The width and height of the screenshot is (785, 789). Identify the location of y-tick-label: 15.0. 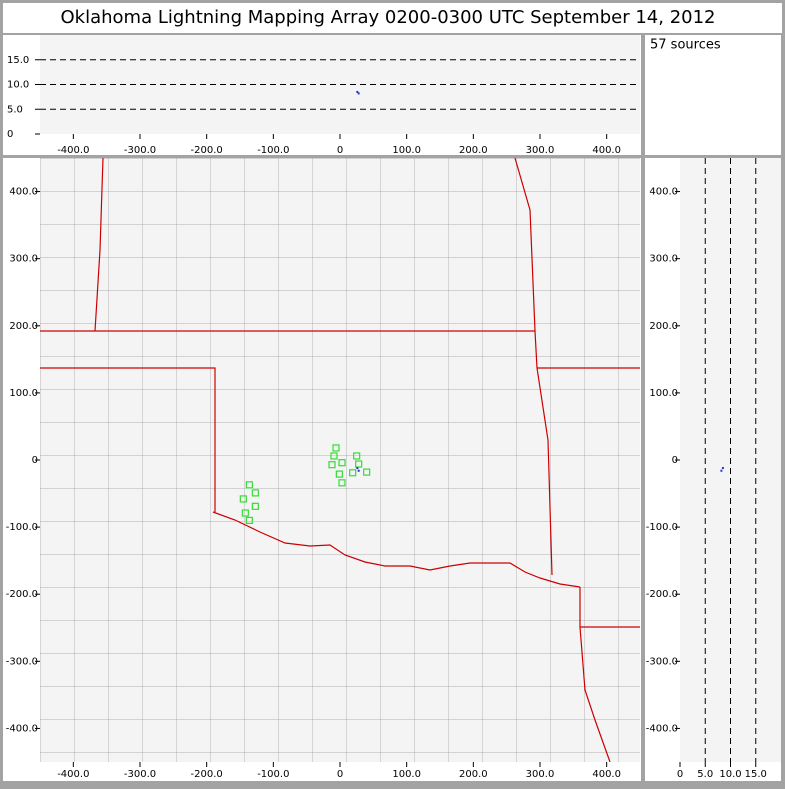
(18, 60).